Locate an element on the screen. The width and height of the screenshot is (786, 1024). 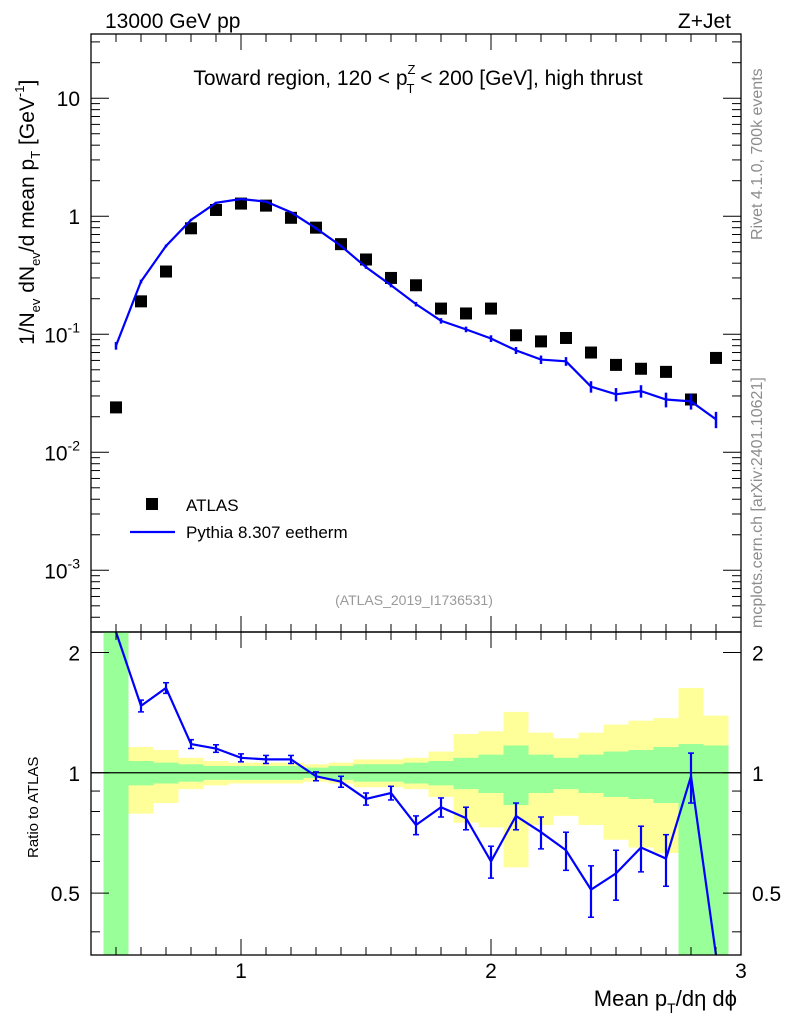
legend-atlas-marker is located at coordinates (152, 504).